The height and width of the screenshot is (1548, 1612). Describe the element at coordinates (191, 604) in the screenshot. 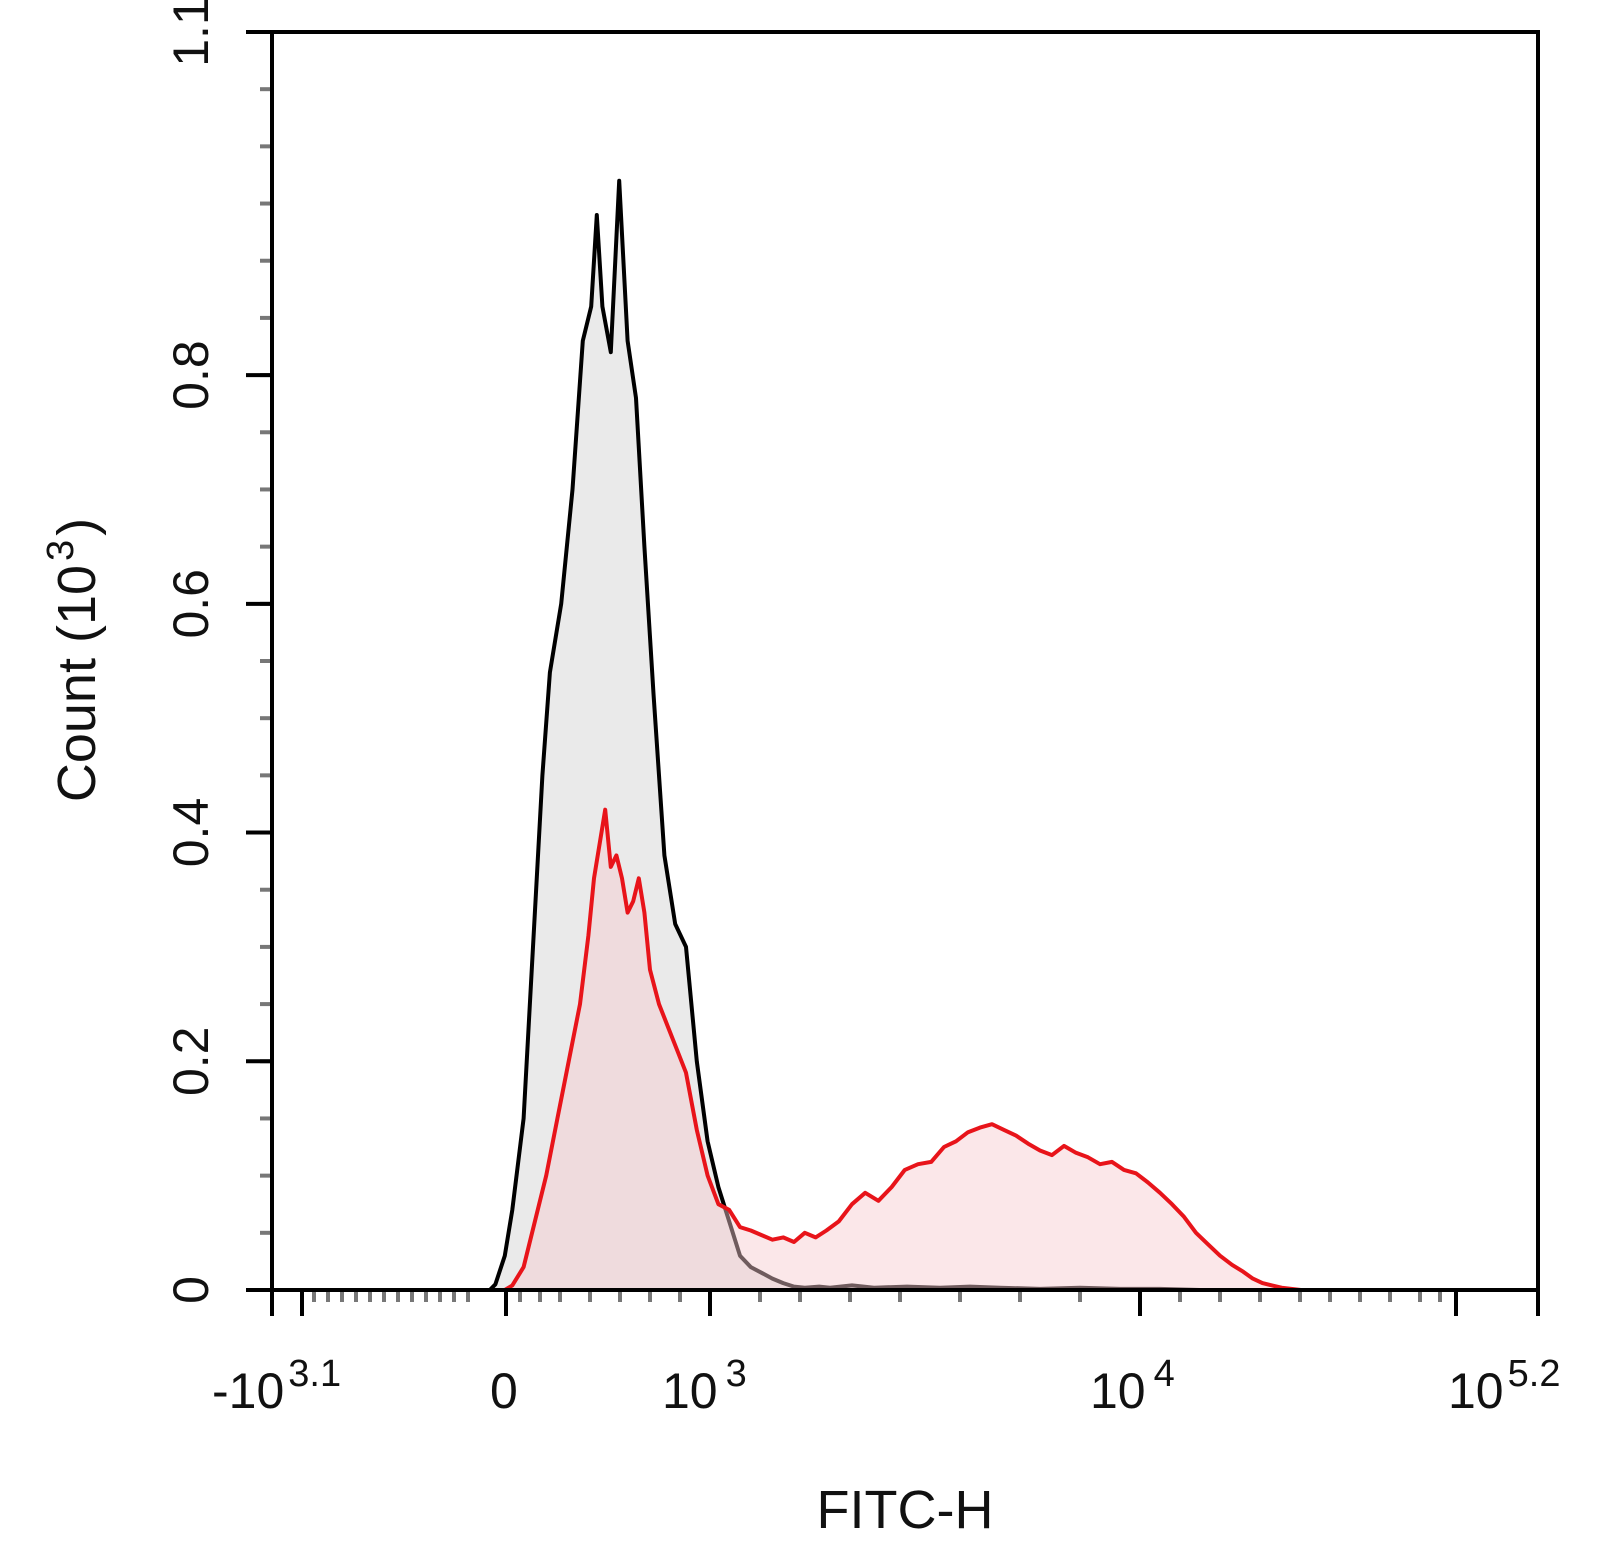

I see `y-tick-label: 0.6` at that location.